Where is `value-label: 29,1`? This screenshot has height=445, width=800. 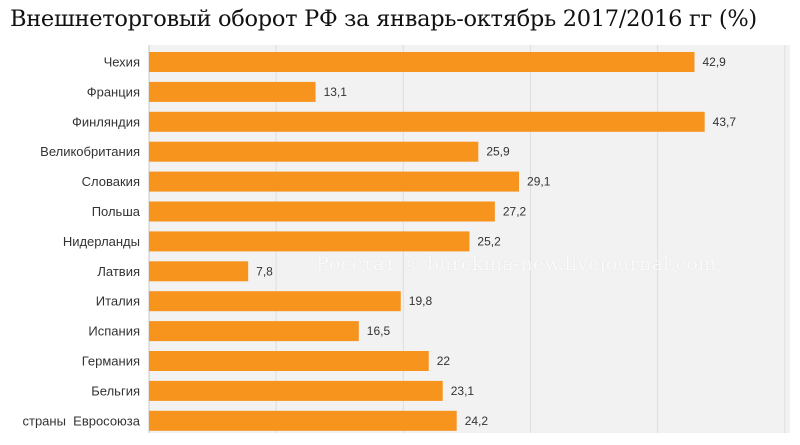 value-label: 29,1 is located at coordinates (539, 182).